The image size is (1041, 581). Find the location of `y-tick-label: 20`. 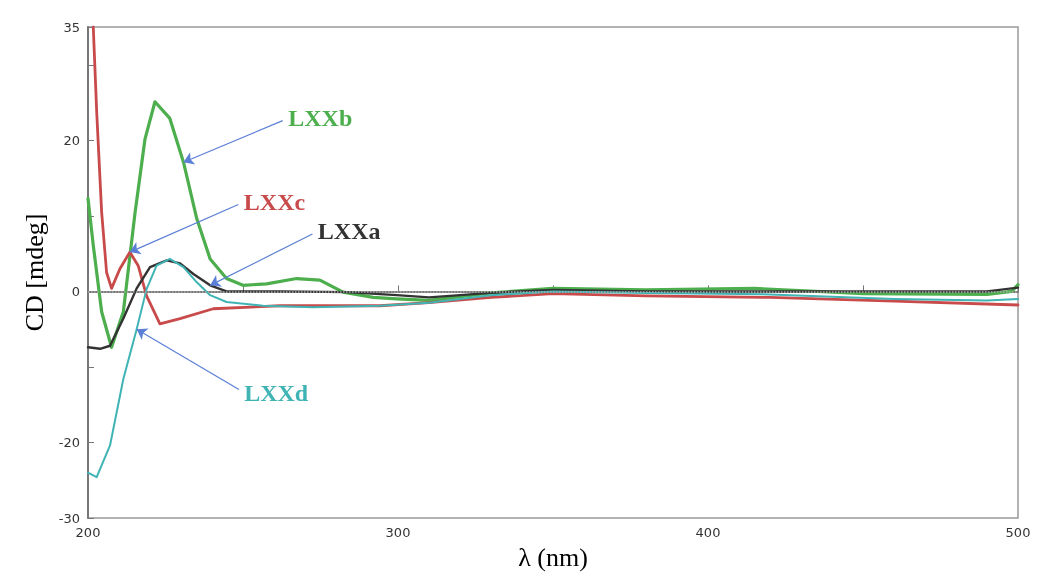

y-tick-label: 20 is located at coordinates (71, 140).